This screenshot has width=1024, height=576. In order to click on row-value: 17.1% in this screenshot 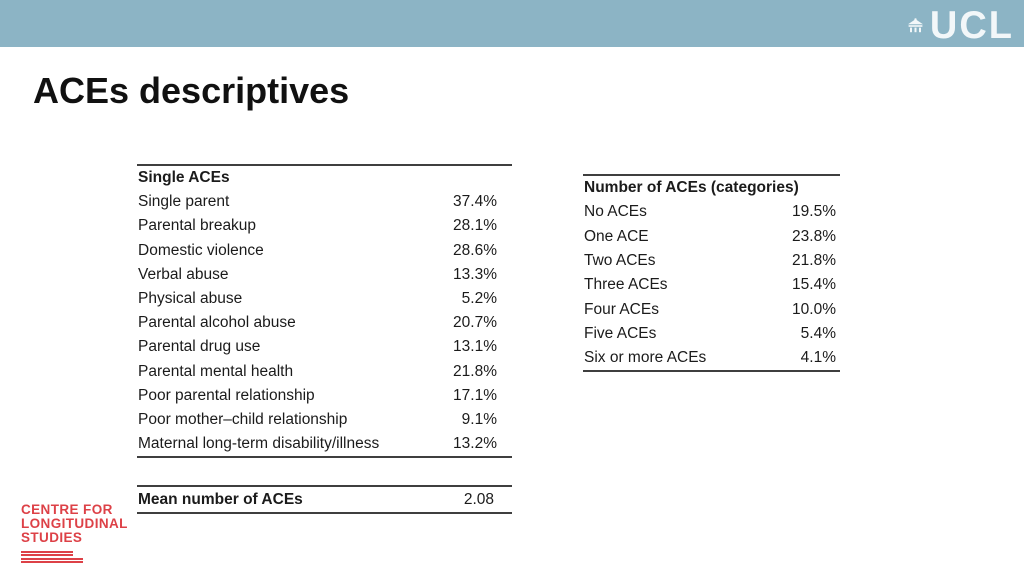, I will do `click(475, 395)`.